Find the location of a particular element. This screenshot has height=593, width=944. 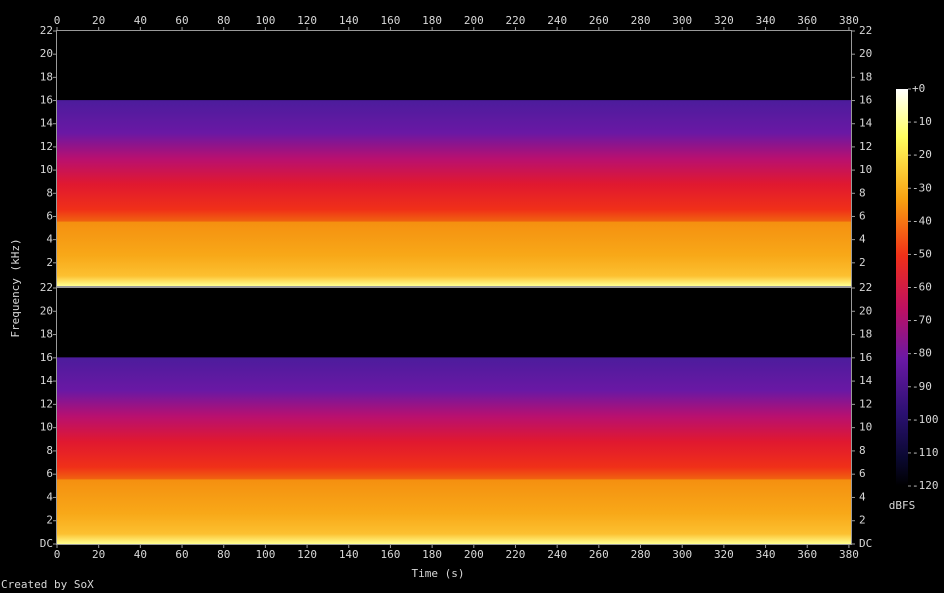

colorbar-tick-label: -60 is located at coordinates (922, 287).